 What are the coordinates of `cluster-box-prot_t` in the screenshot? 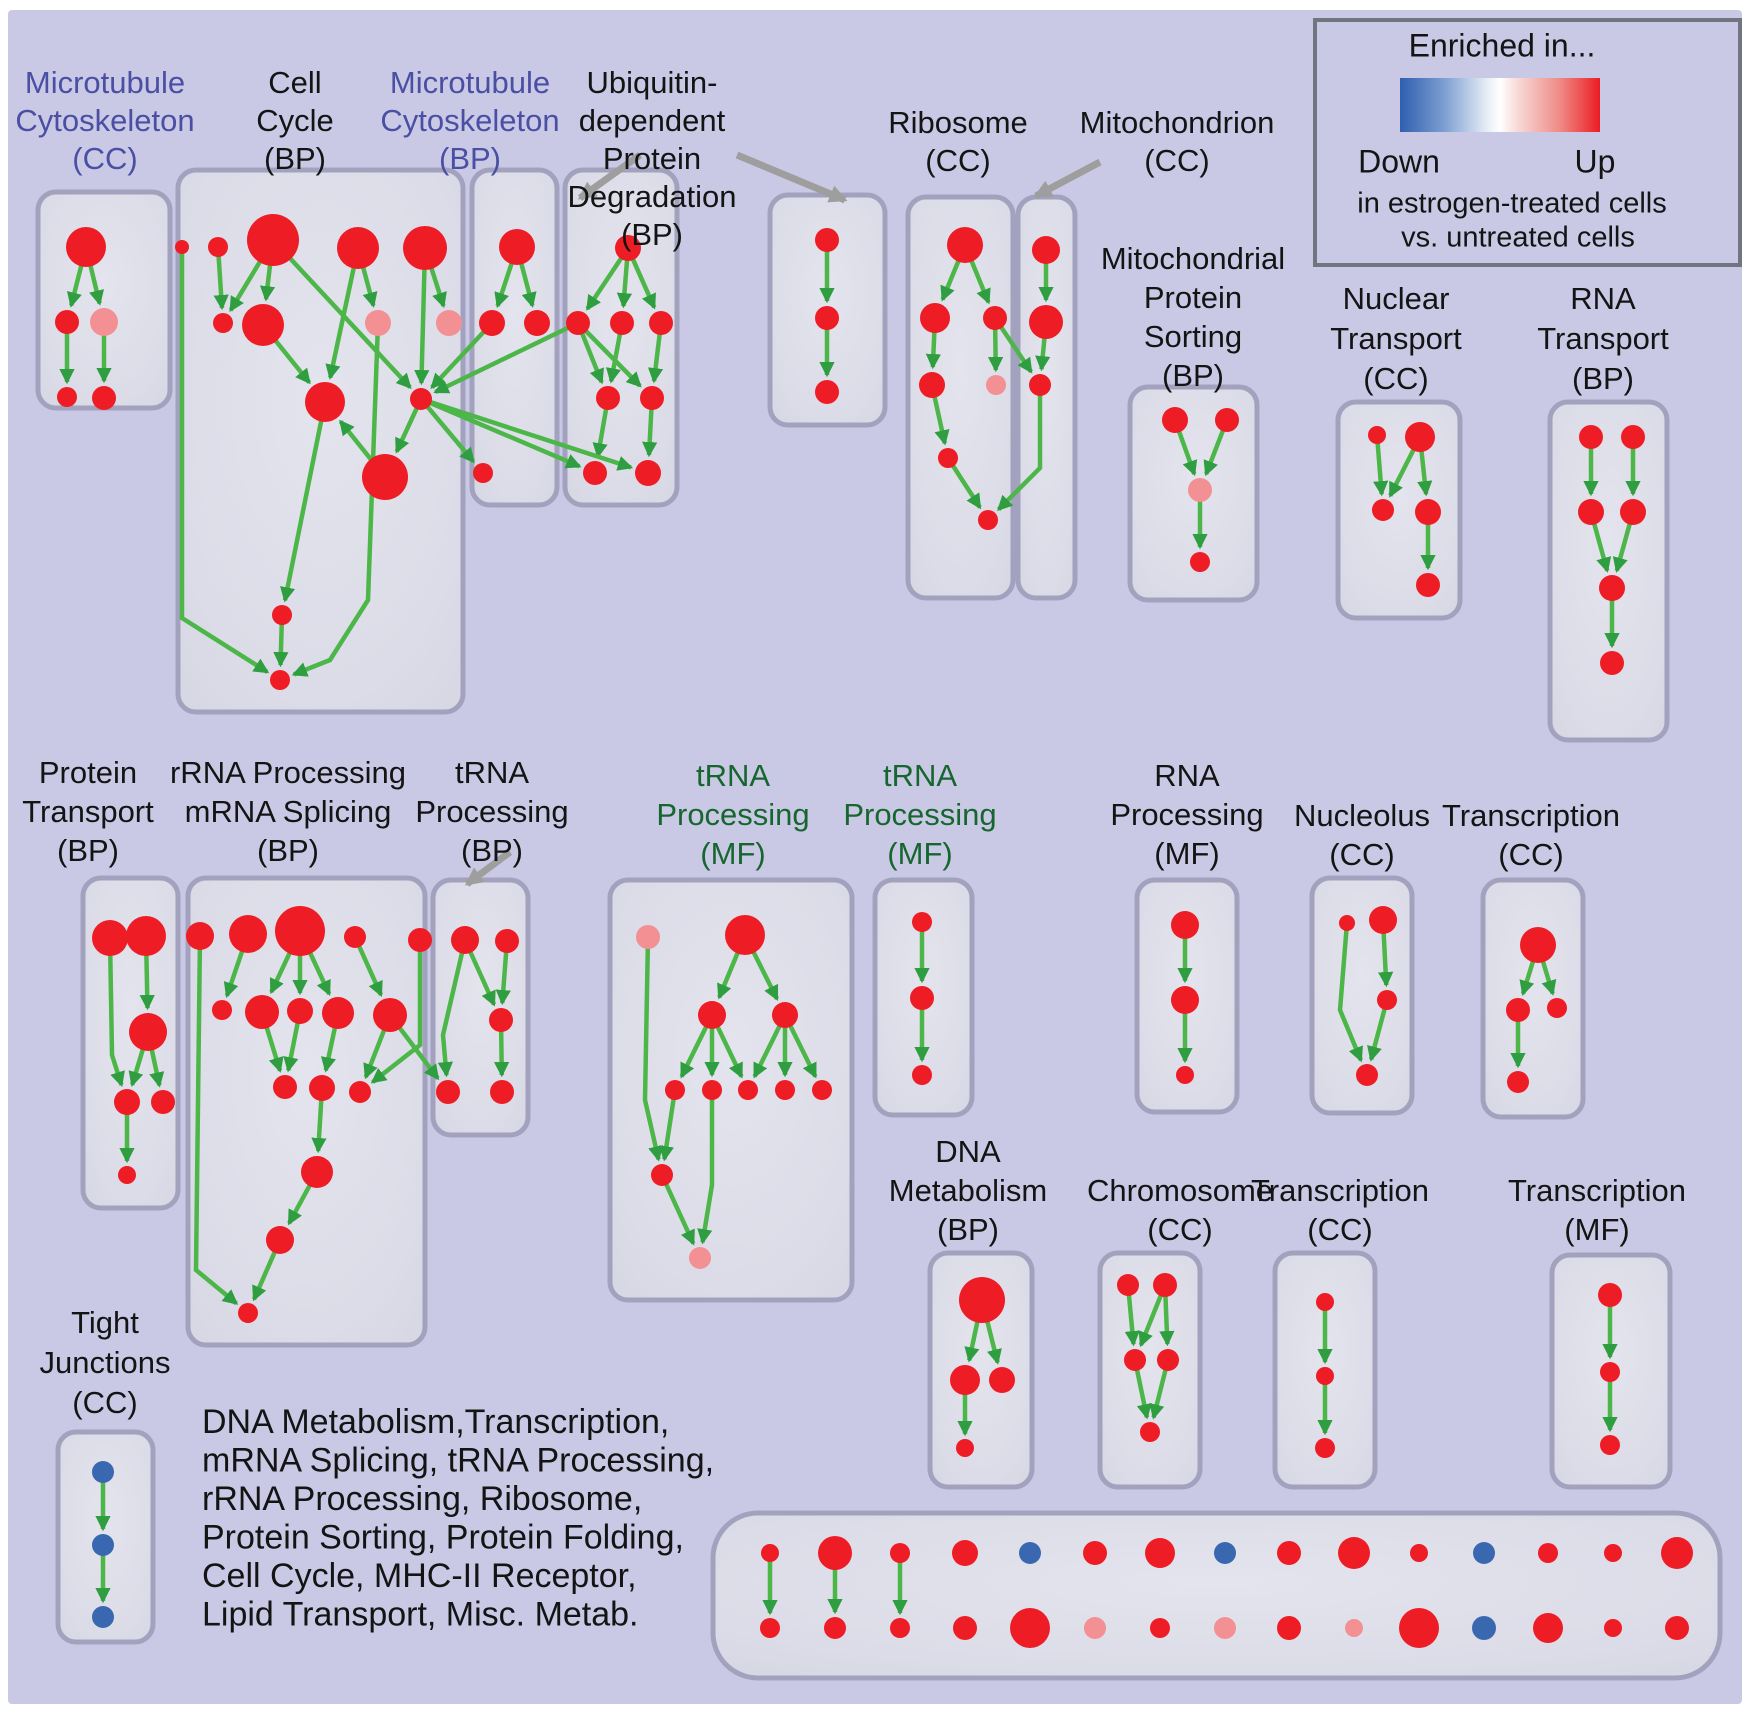 It's located at (130, 1043).